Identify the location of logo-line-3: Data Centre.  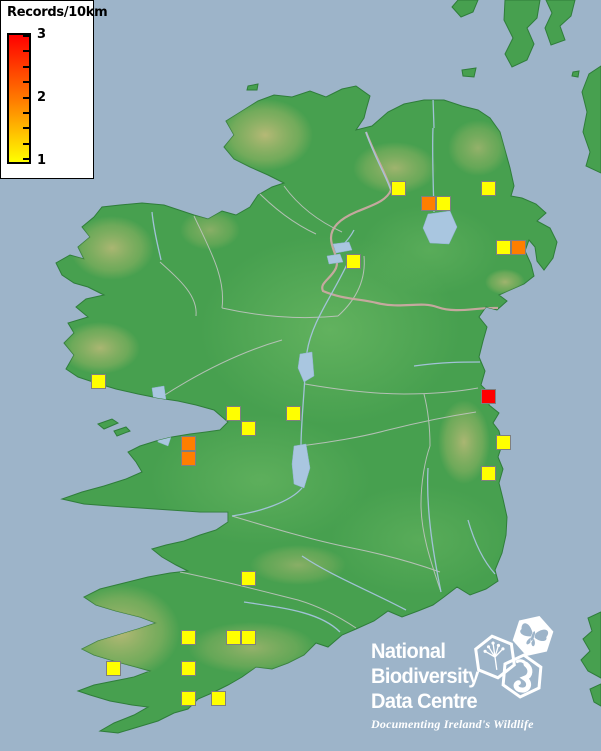
(424, 701).